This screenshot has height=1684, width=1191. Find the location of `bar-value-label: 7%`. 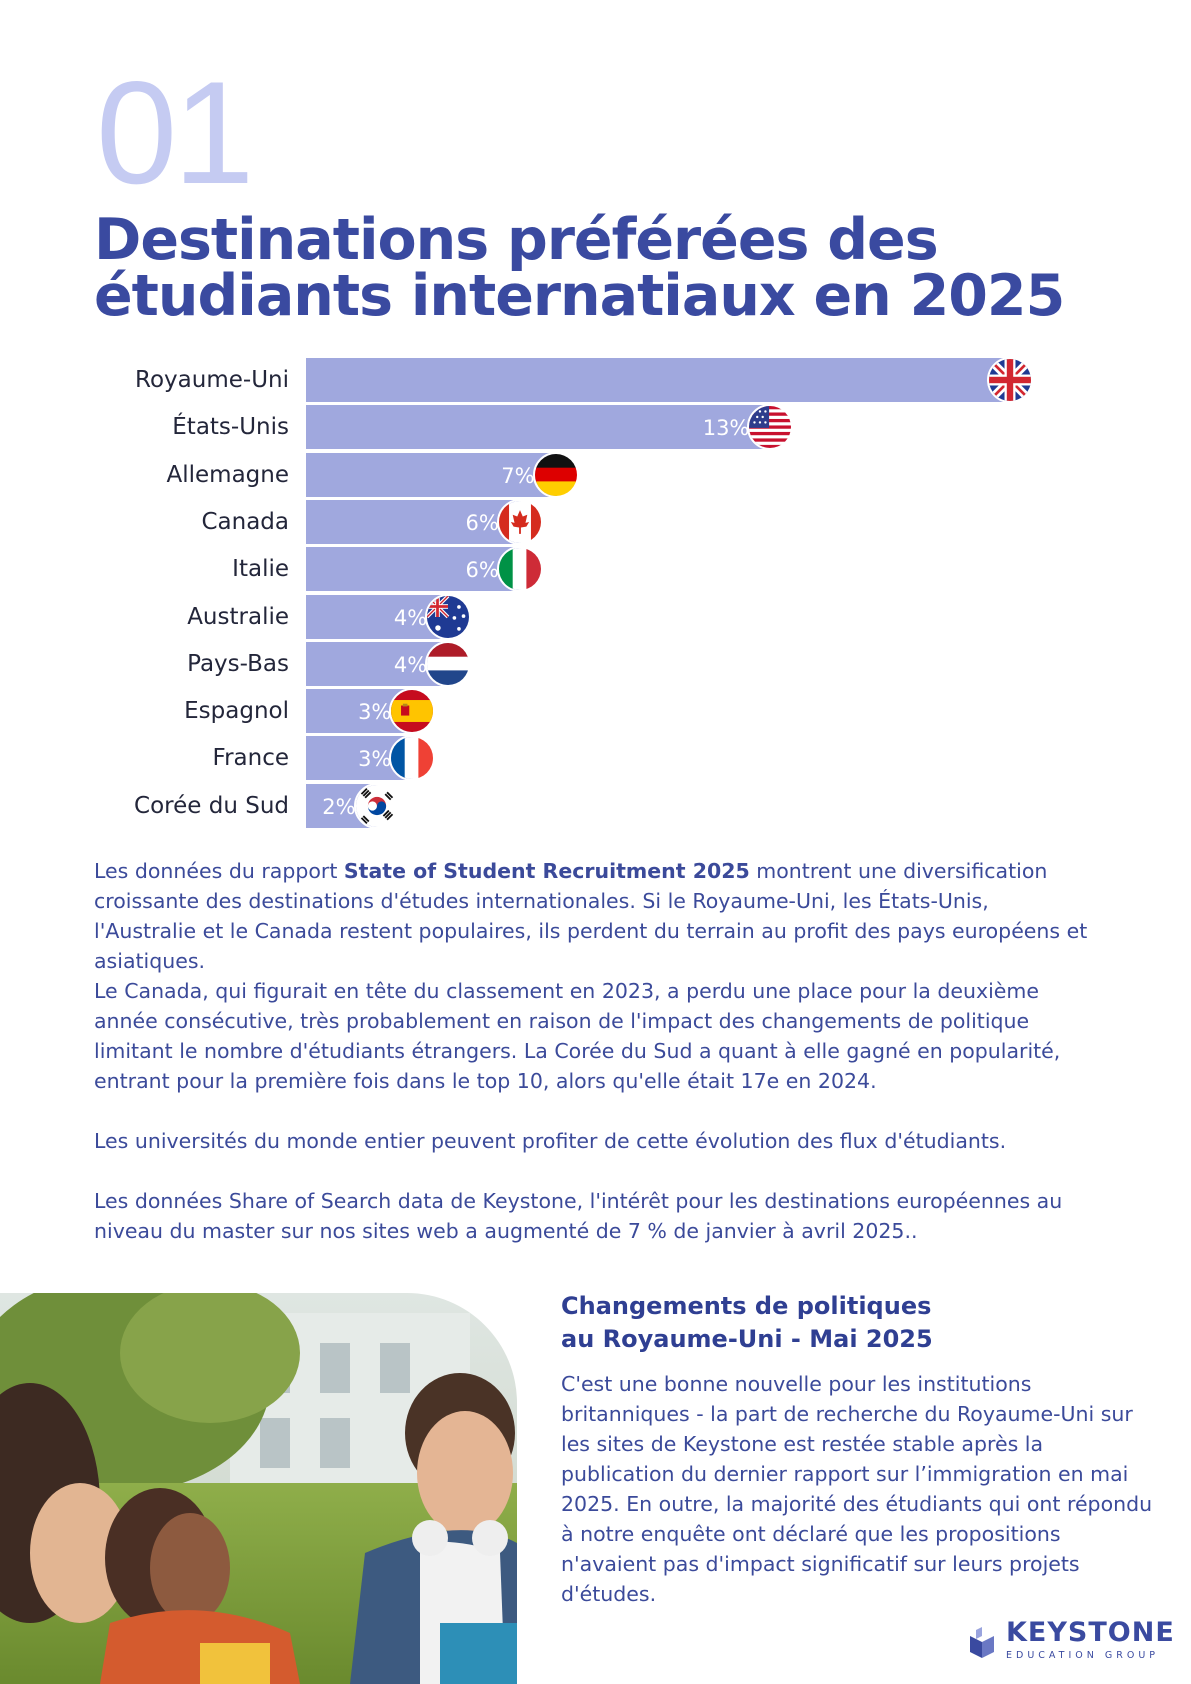

bar-value-label: 7% is located at coordinates (518, 475).